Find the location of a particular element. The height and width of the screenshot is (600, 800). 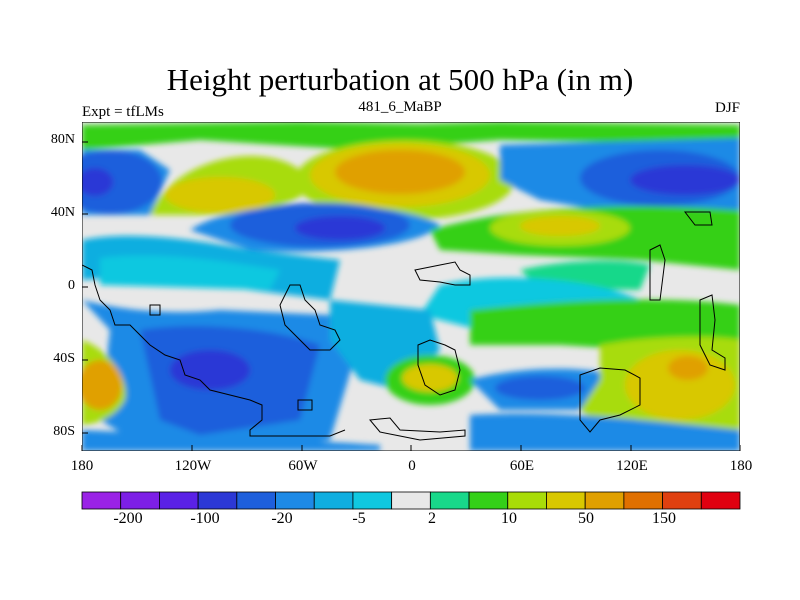

lon-tick-label: 120W is located at coordinates (193, 466).